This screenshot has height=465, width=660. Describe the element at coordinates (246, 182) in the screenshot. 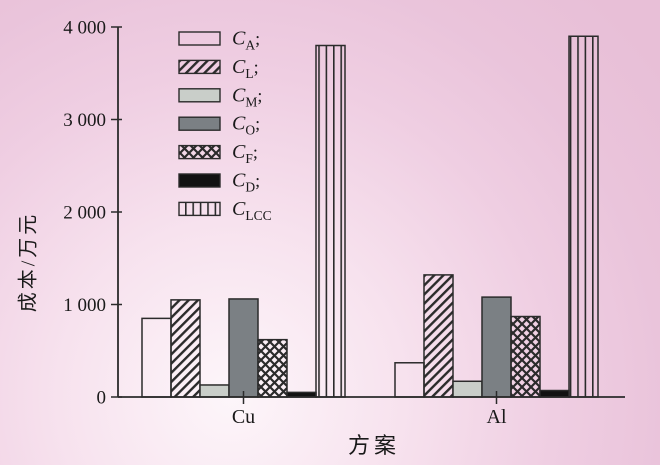

I see `legend-label-c_d: CD;` at that location.